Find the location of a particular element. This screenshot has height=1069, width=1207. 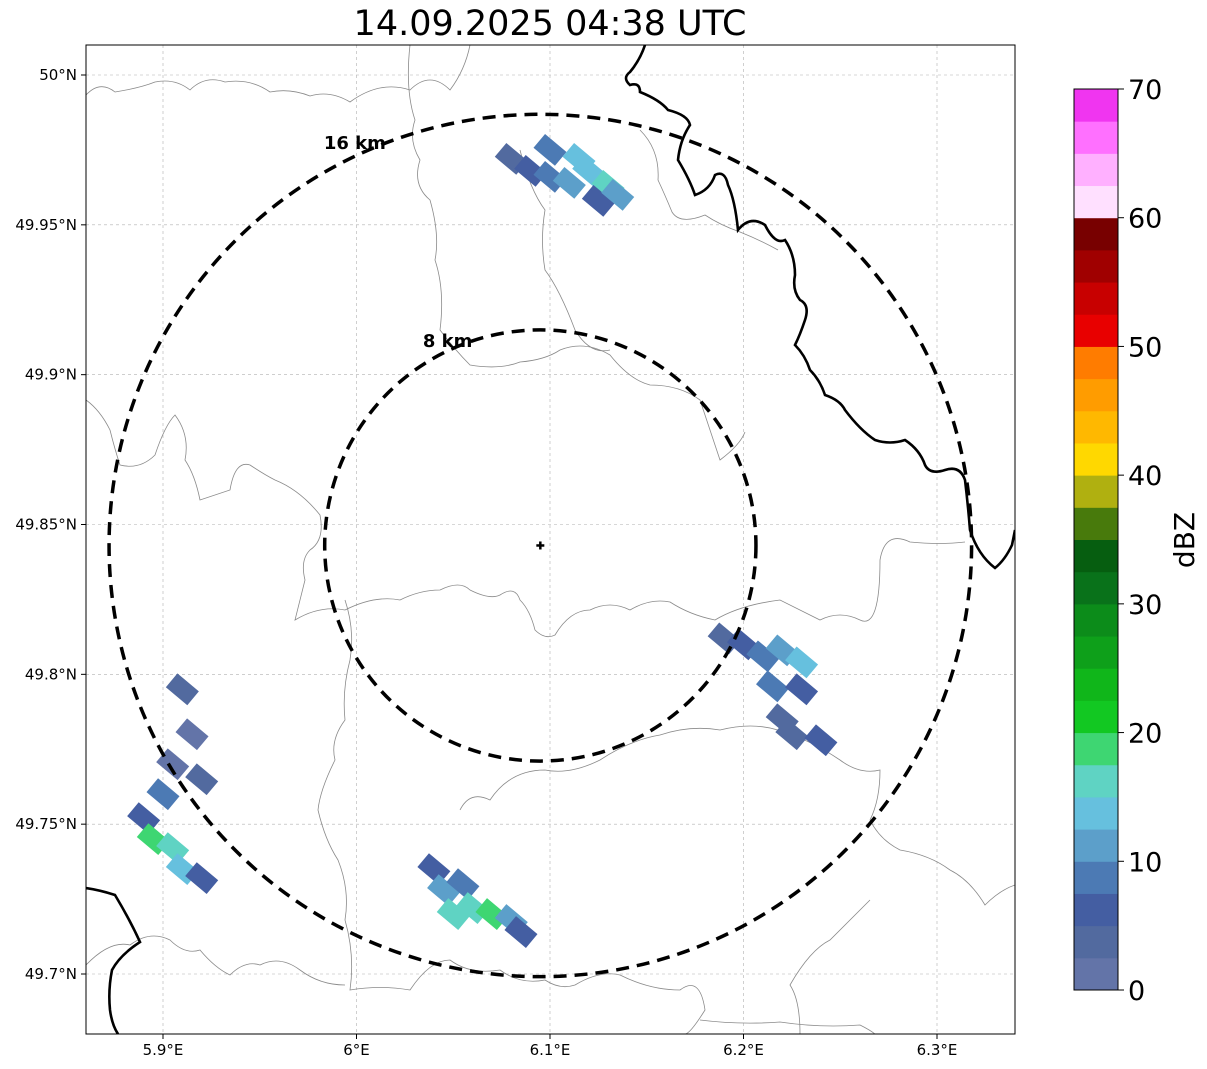

colorbar-tick-label: 30 is located at coordinates (1145, 605).